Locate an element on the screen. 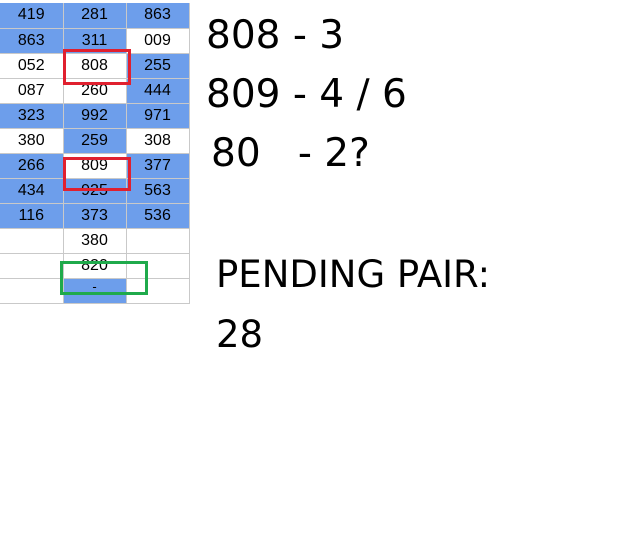 The image size is (624, 543). table-row: 323 992 971 is located at coordinates (95, 116).